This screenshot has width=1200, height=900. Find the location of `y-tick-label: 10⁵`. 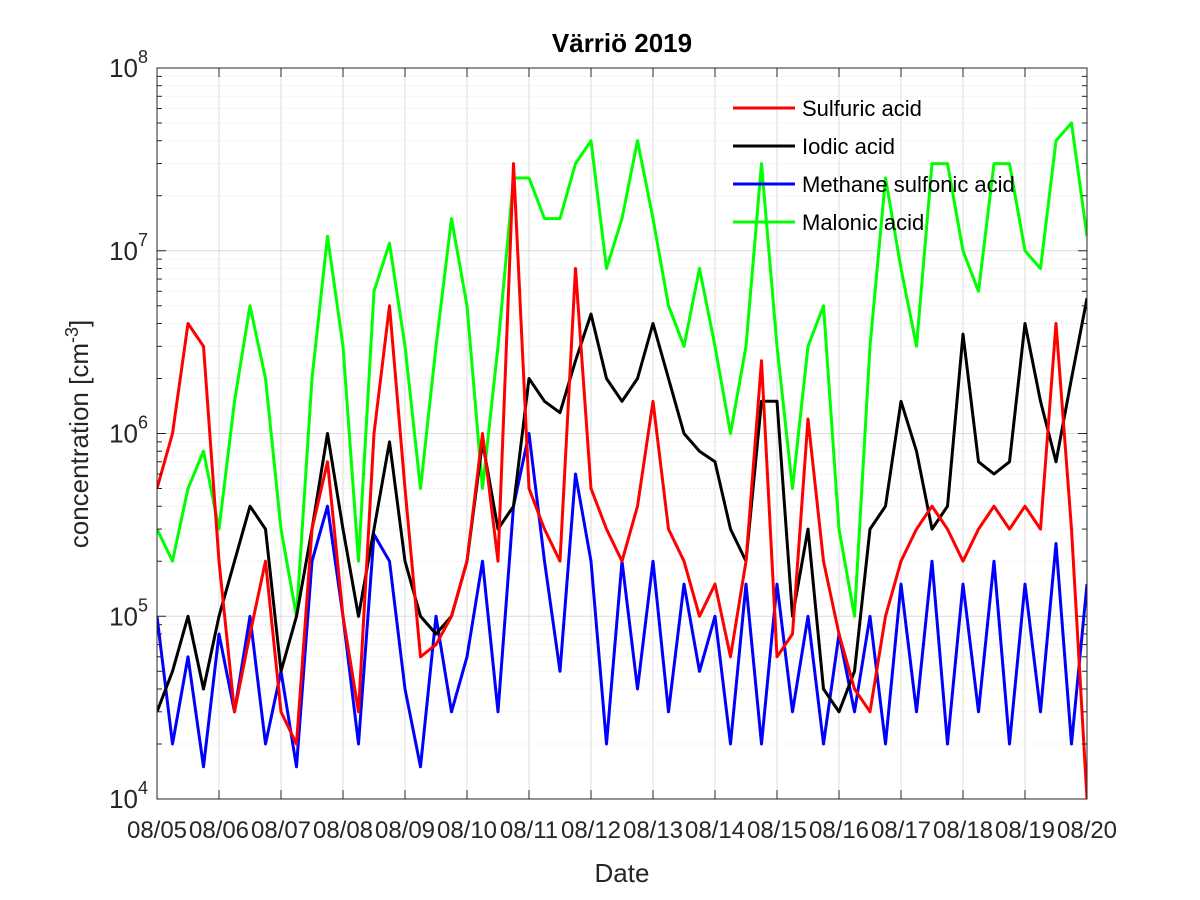

y-tick-label: 10⁵ is located at coordinates (128, 613).